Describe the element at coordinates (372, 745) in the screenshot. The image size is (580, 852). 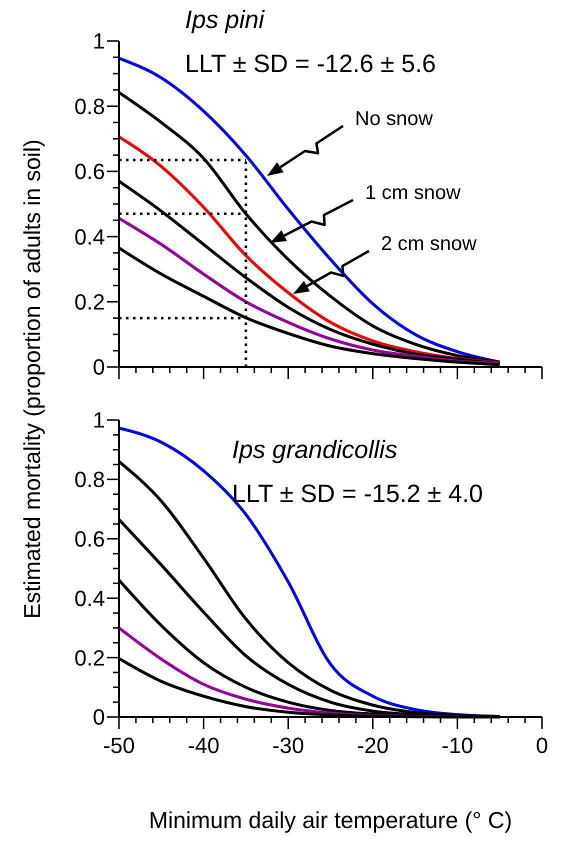
I see `x-tick-label: -20` at that location.